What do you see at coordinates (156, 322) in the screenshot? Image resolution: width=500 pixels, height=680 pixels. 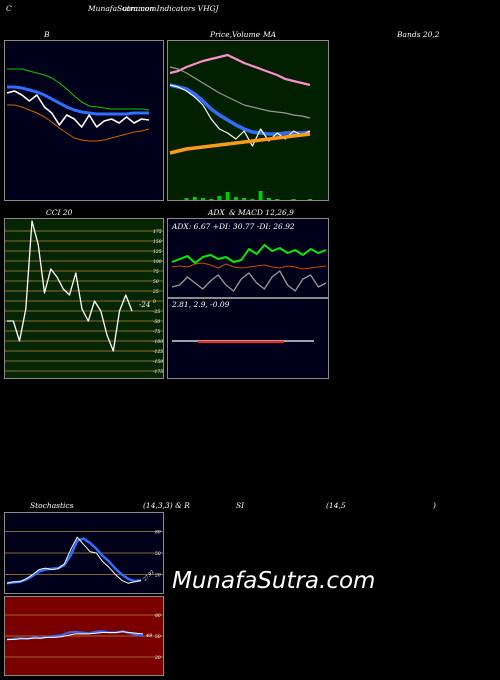 I see `cci-tick-label: -50` at bounding box center [156, 322].